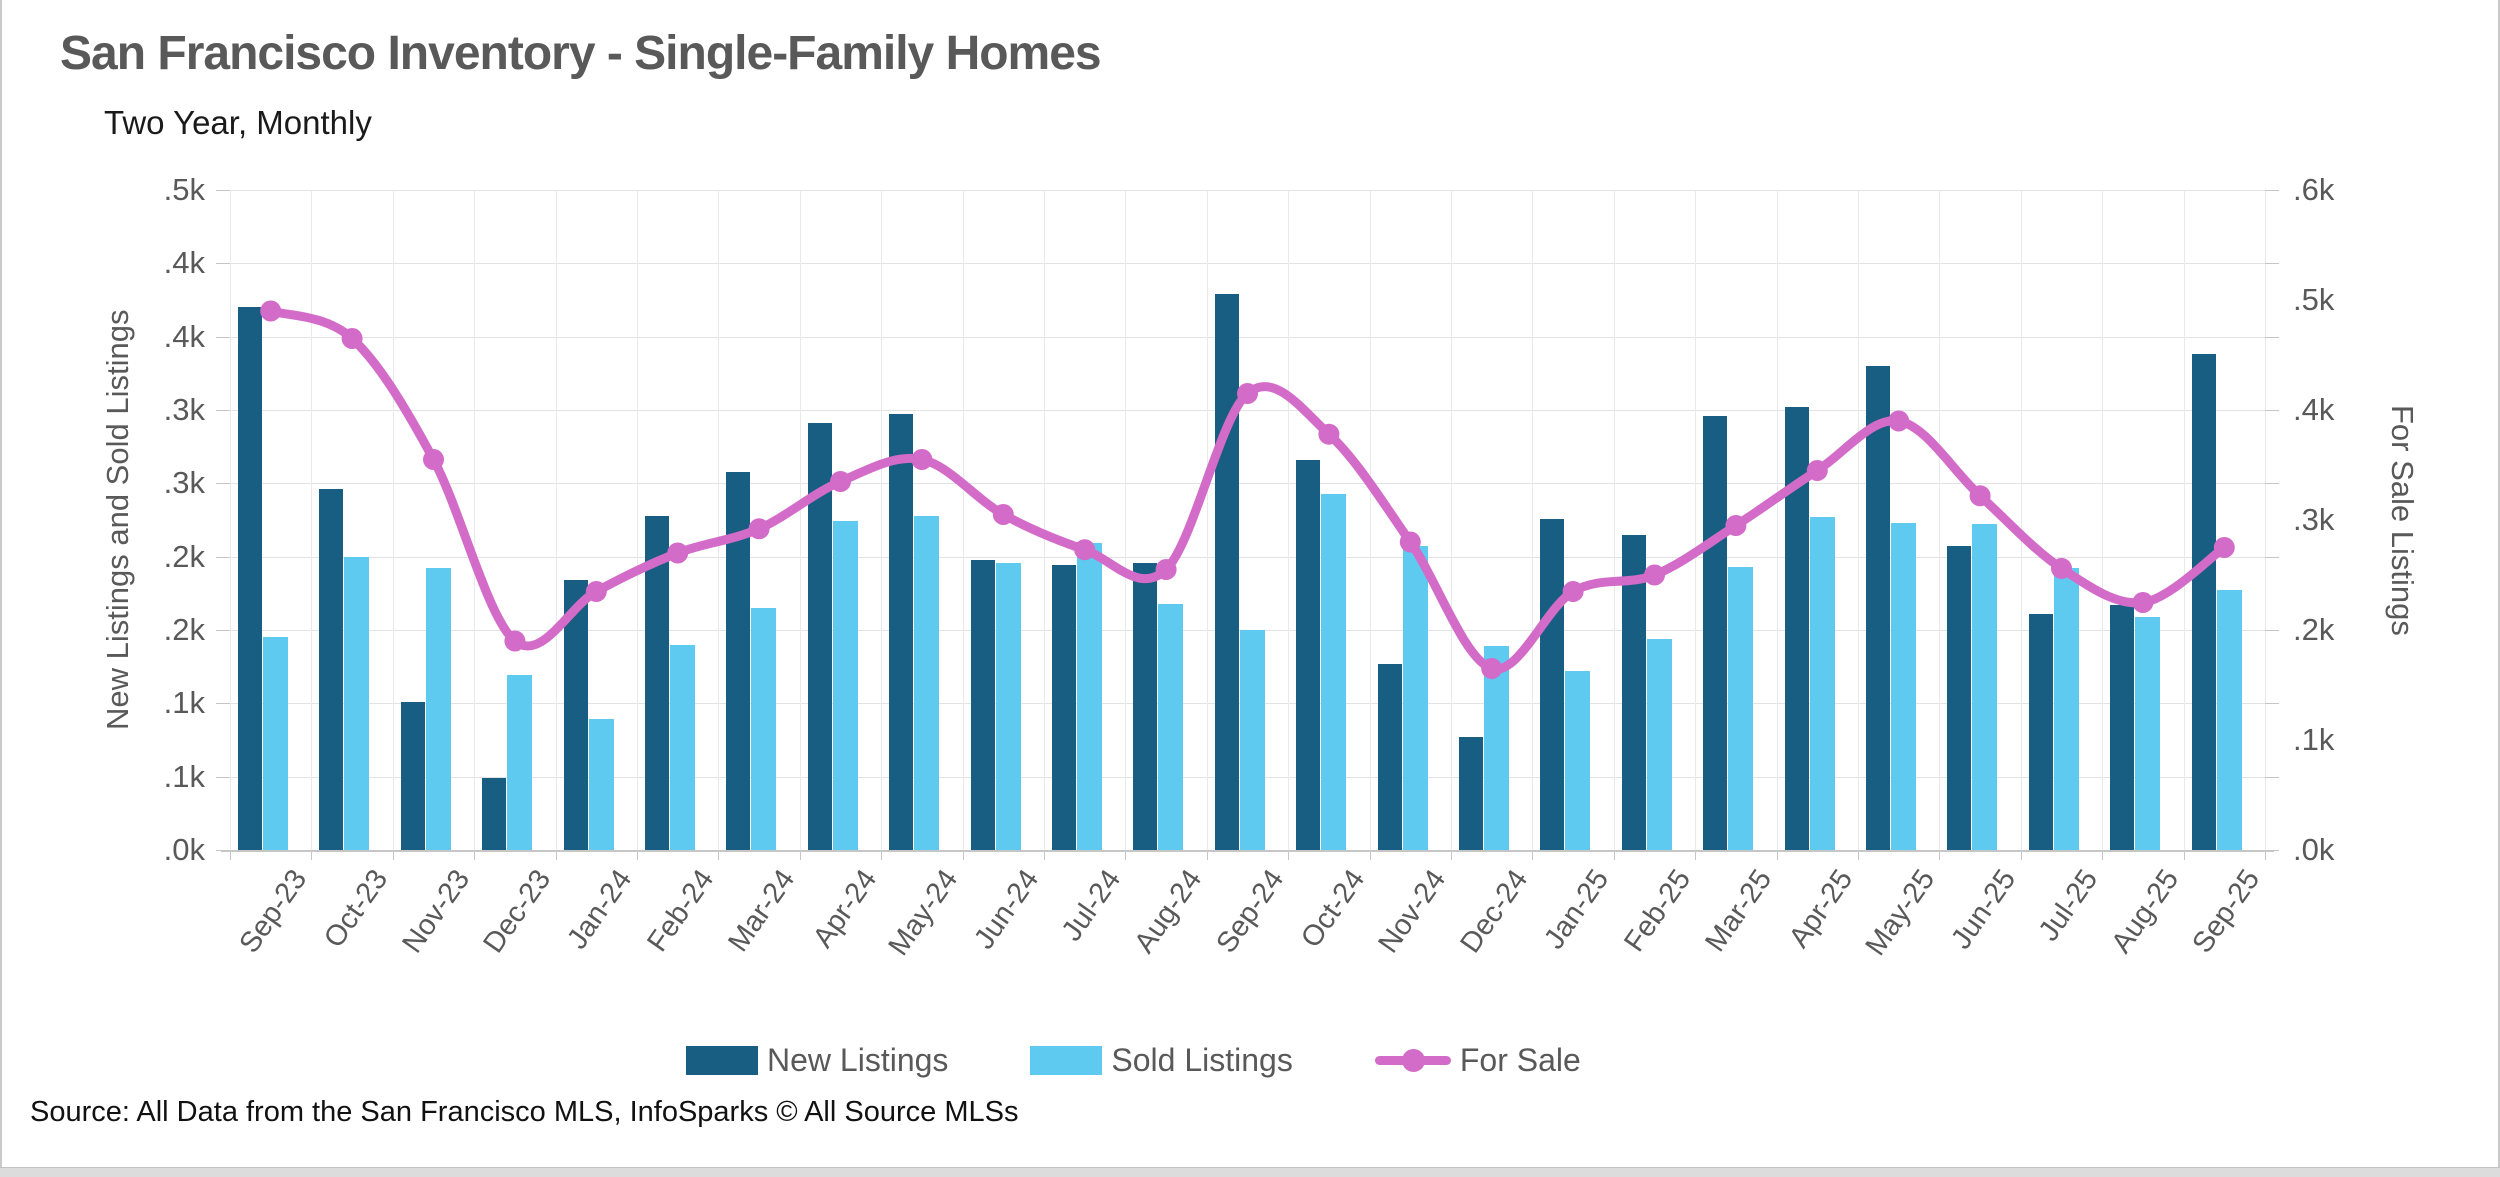  I want to click on legend-item-sold-listings: Sold Listings, so click(1161, 1060).